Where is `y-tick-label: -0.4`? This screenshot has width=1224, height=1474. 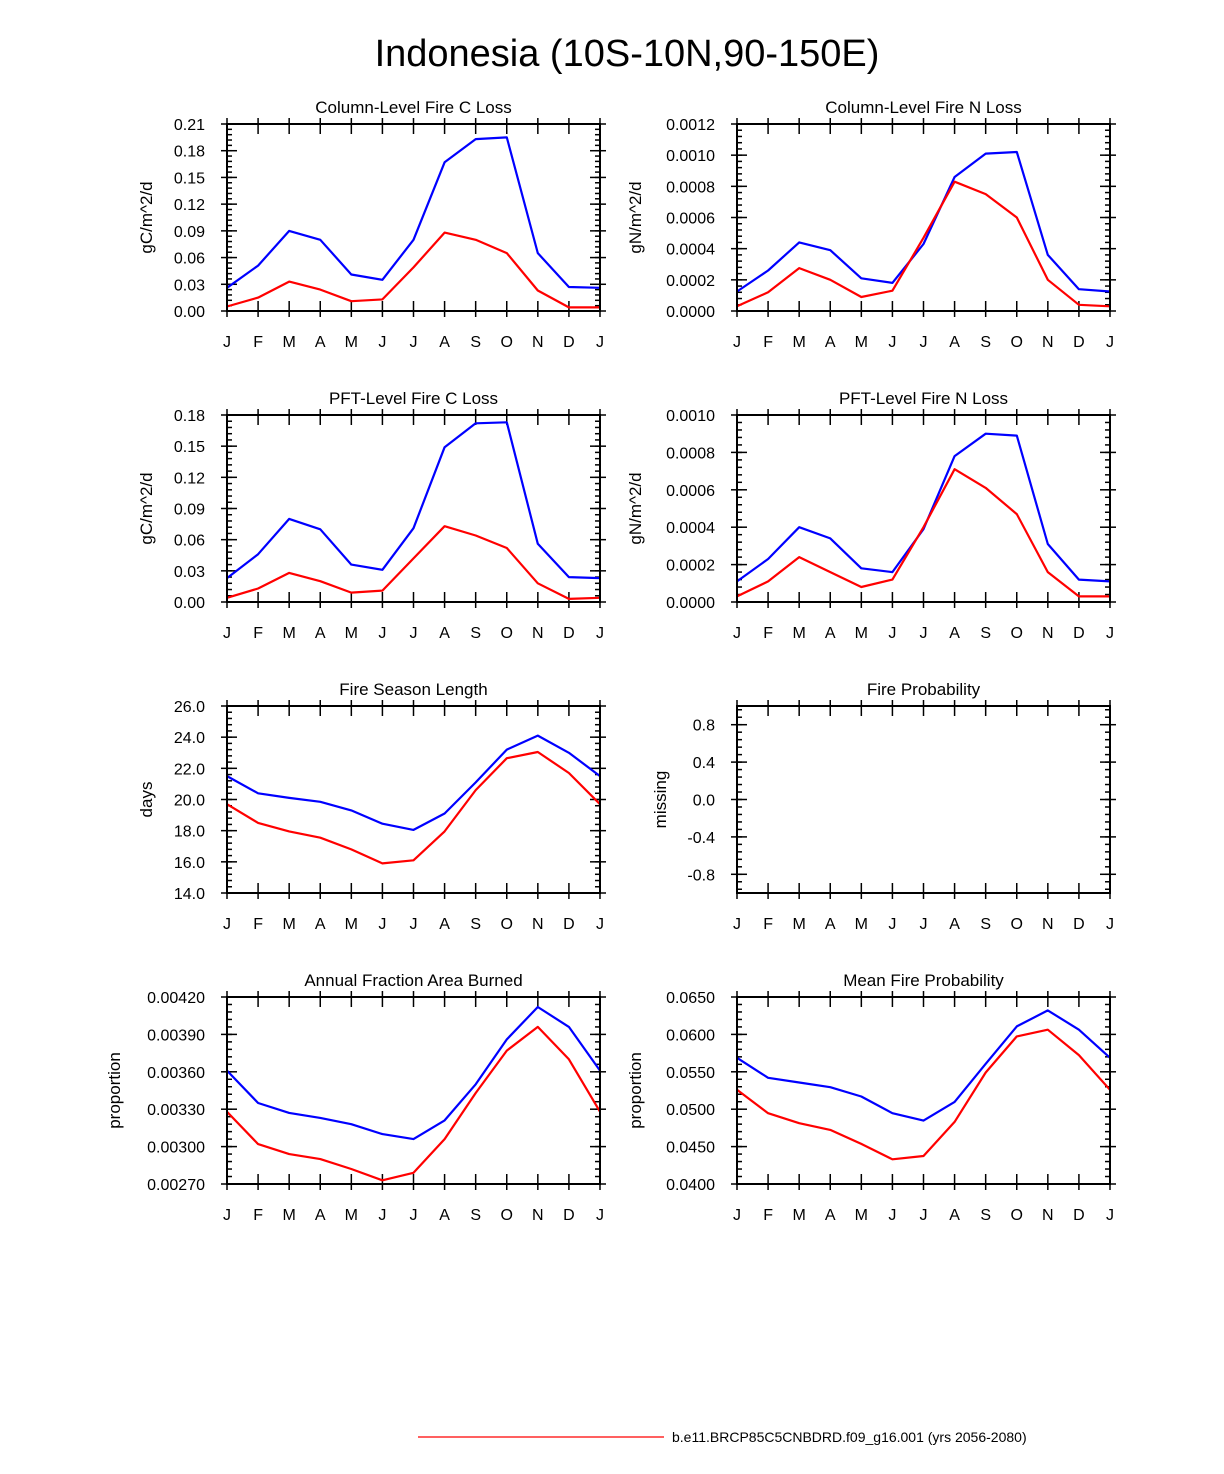
y-tick-label: -0.4 is located at coordinates (701, 838).